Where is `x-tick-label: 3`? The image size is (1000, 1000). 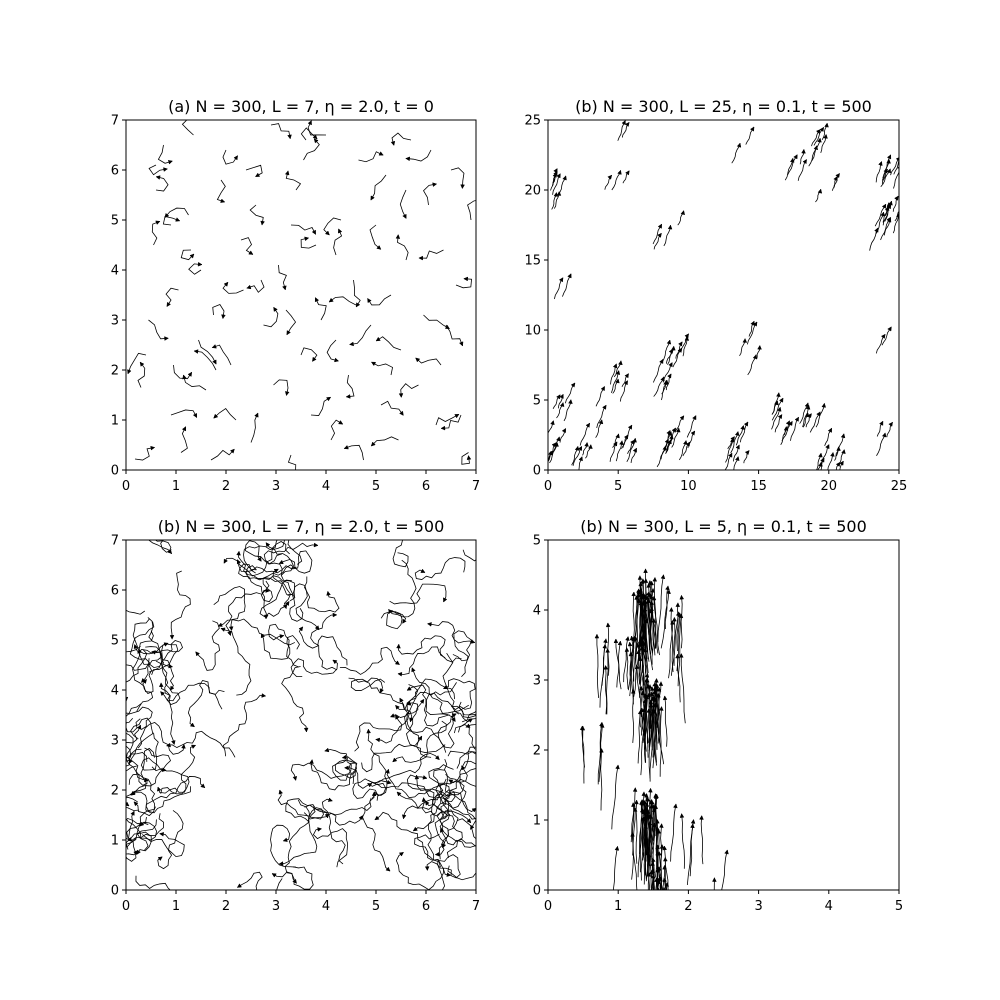
x-tick-label: 3 is located at coordinates (276, 486).